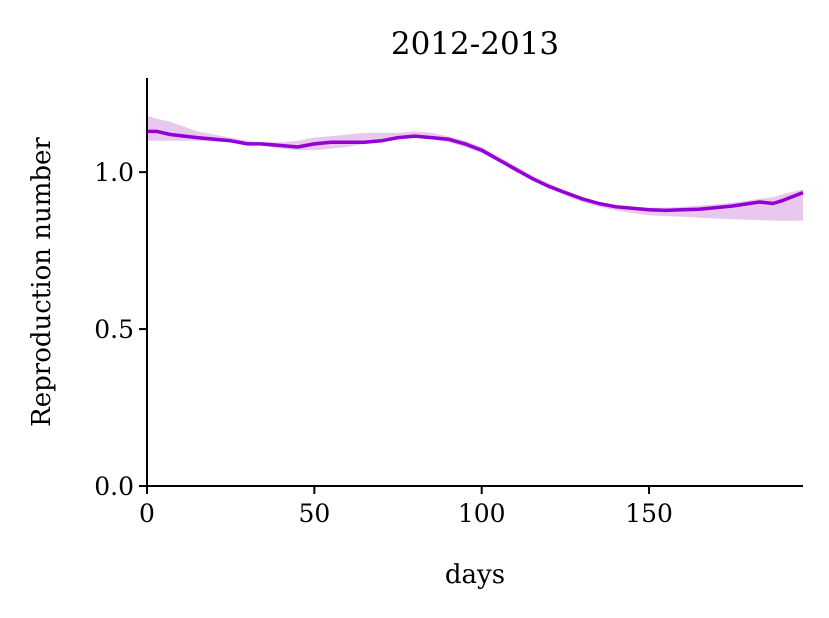 This screenshot has width=829, height=618. I want to click on x-tick-label: 150, so click(649, 513).